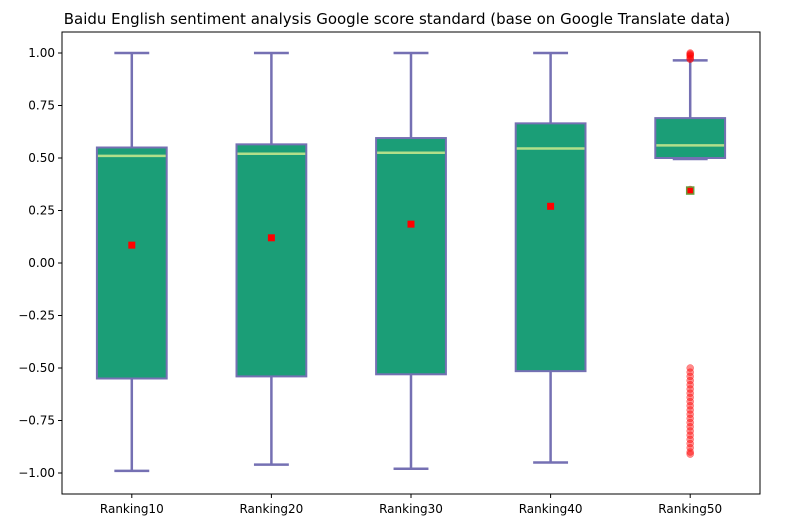 This screenshot has height=528, width=791. What do you see at coordinates (690, 509) in the screenshot?
I see `x-tick-label: Ranking50` at bounding box center [690, 509].